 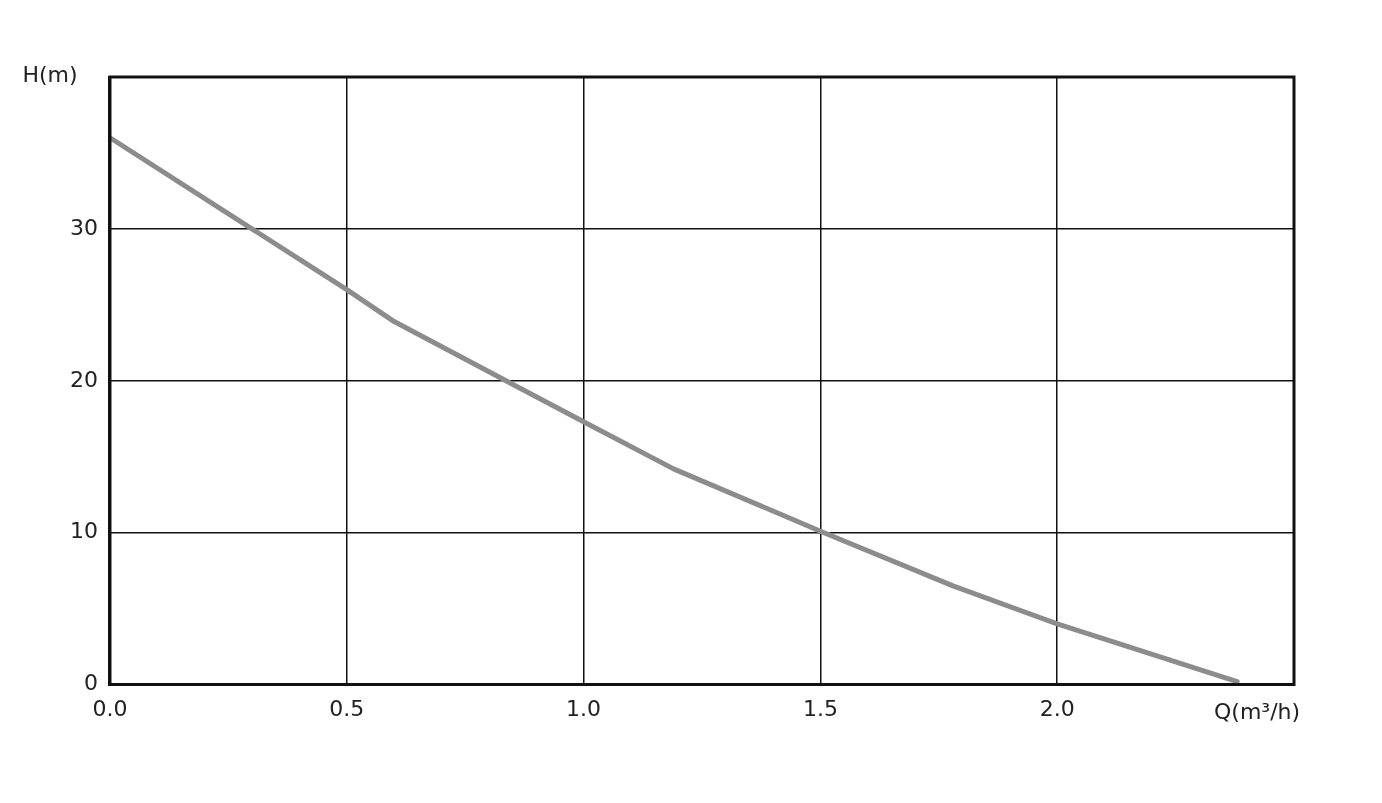 What do you see at coordinates (83, 379) in the screenshot?
I see `y-tick-label: 20` at bounding box center [83, 379].